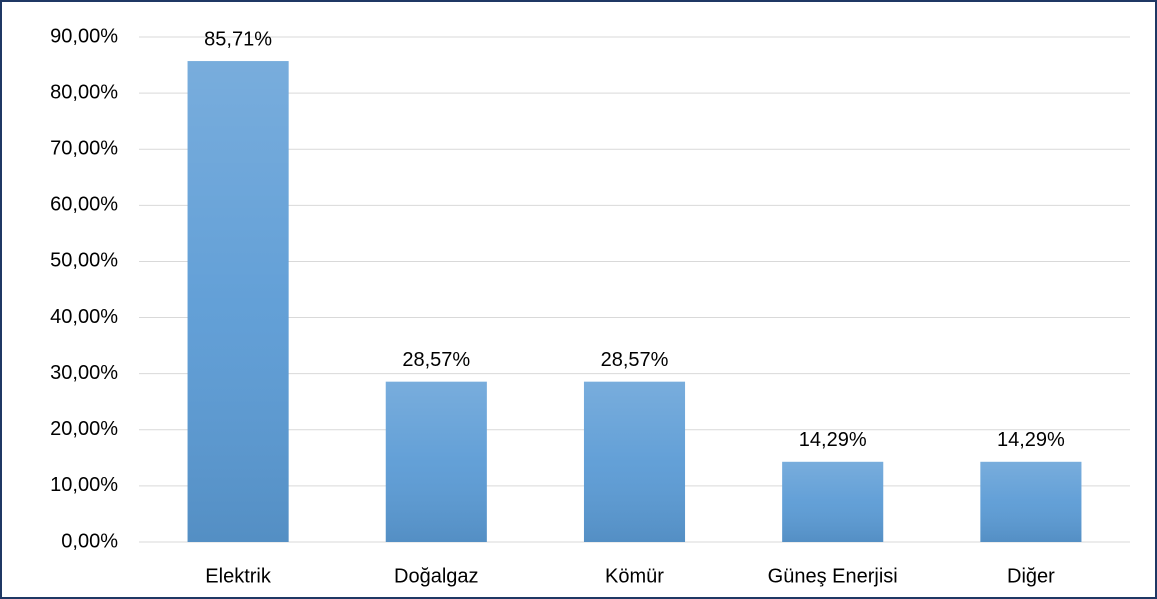 This screenshot has height=599, width=1157. I want to click on y-tick-label: 50,00%, so click(84, 261).